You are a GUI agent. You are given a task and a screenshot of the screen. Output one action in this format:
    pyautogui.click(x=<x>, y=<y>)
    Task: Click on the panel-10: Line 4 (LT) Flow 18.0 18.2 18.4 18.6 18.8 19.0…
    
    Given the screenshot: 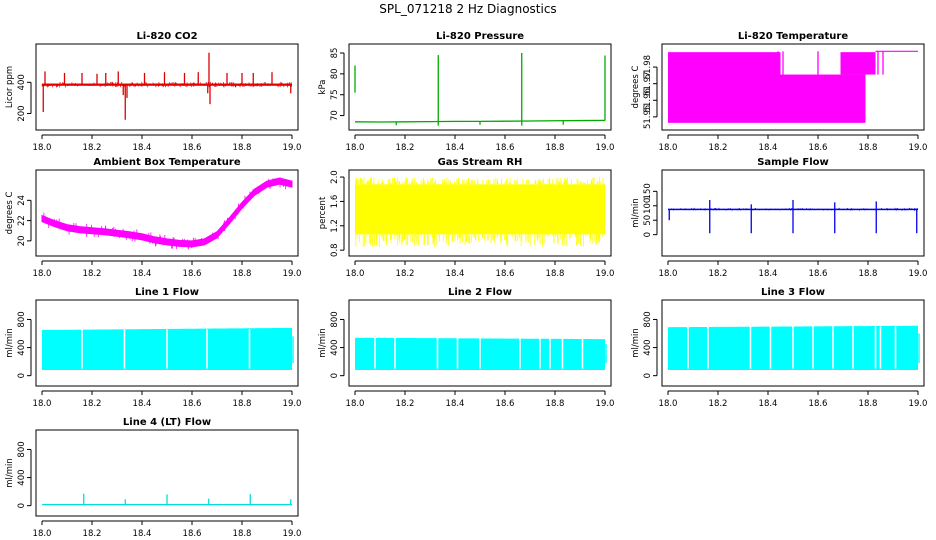 What is the action you would take?
    pyautogui.click(x=153, y=478)
    